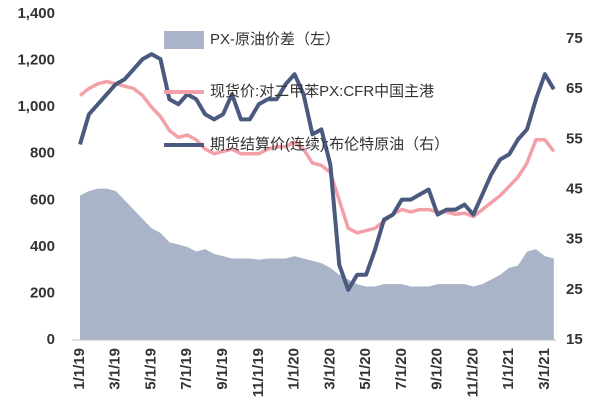 Image resolution: width=590 pixels, height=414 pixels. Describe the element at coordinates (508, 369) in the screenshot. I see `x-tick-label: 1/1/21` at that location.